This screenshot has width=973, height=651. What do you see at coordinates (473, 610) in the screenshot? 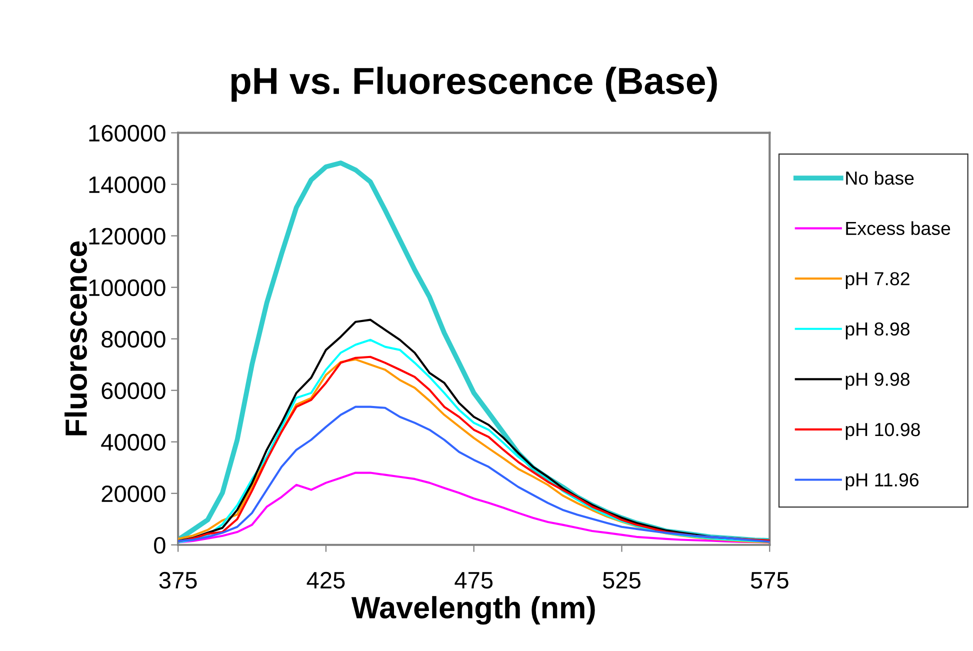
I see `x-axis-title: Wavelength (nm)` at bounding box center [473, 610].